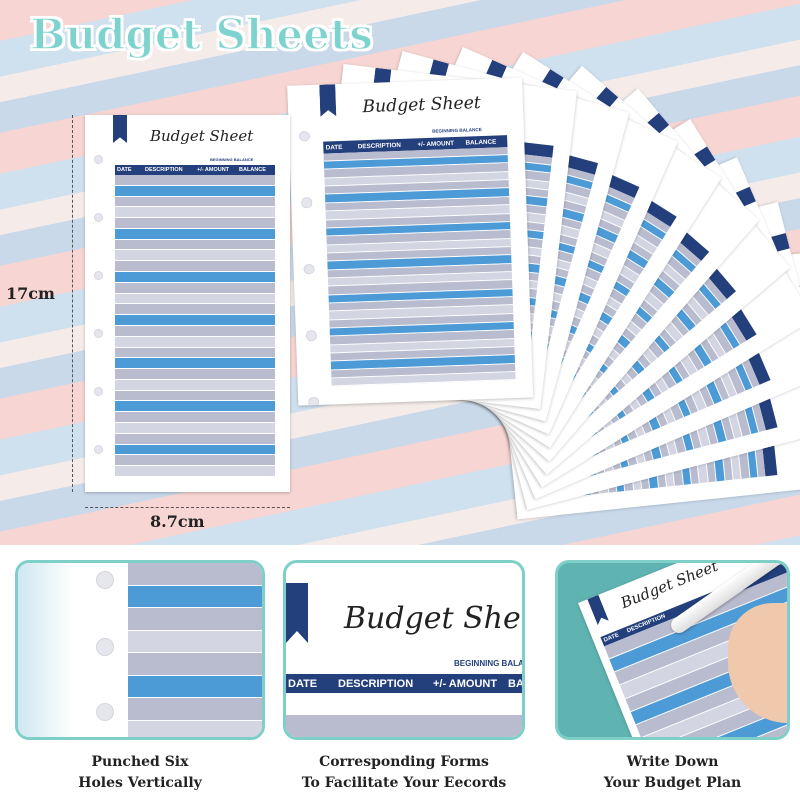 This screenshot has height=800, width=800. I want to click on height-dimension-line, so click(72, 303).